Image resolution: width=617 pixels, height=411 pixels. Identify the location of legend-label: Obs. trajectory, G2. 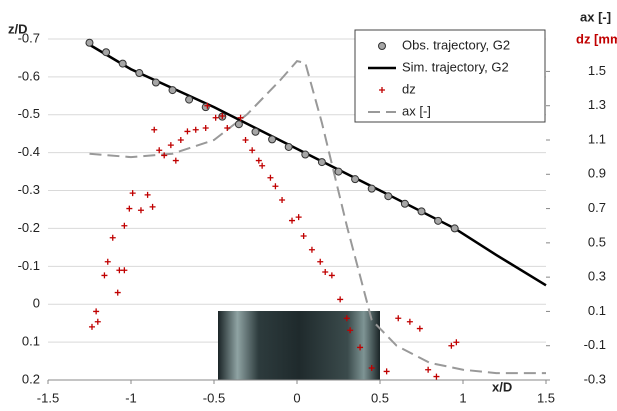
(456, 44).